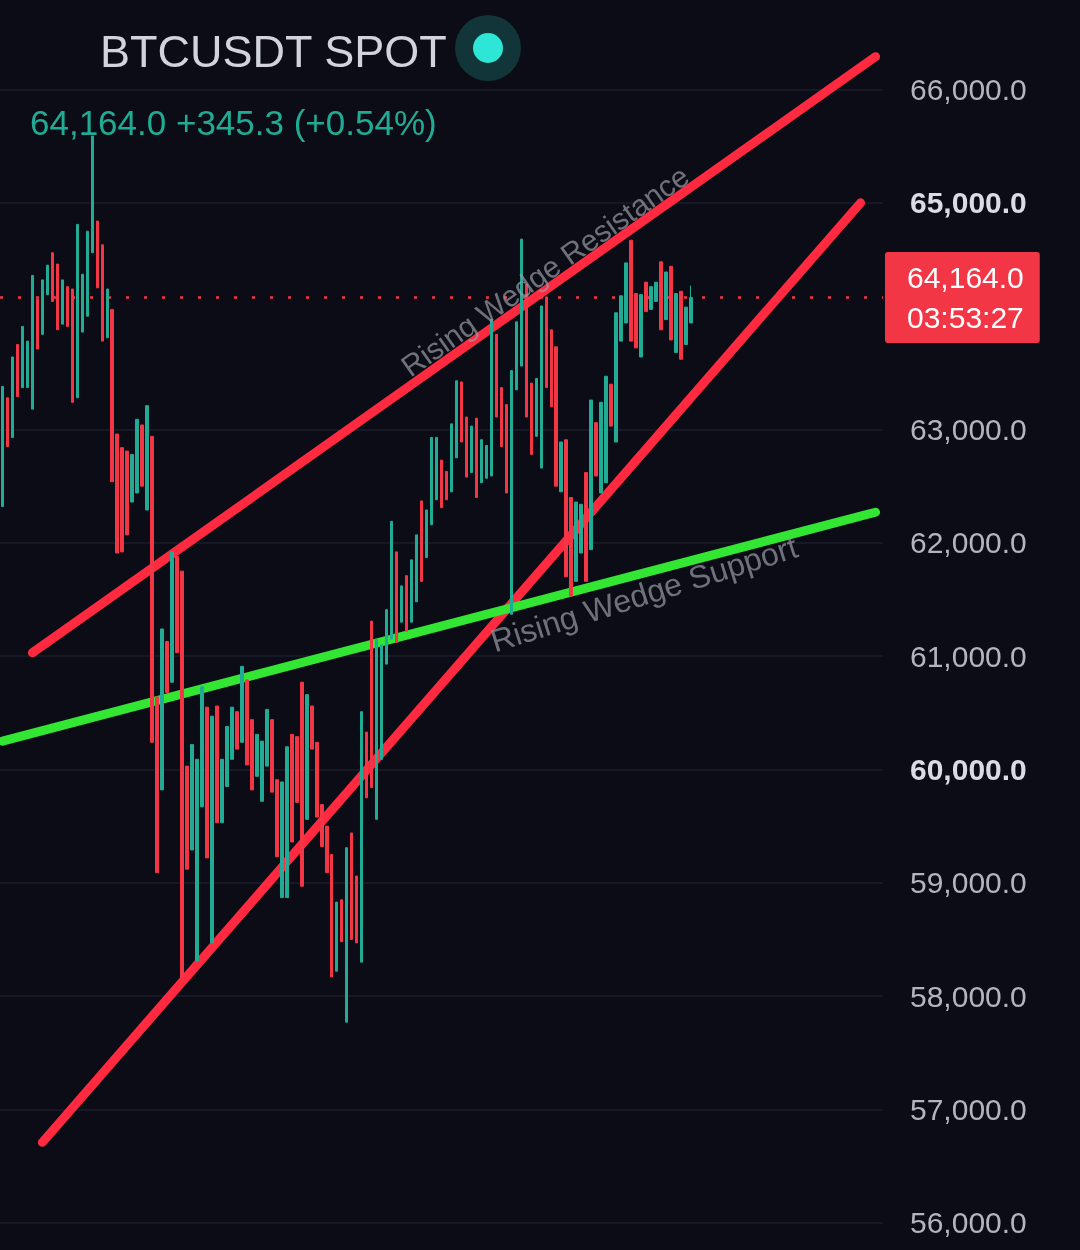  Describe the element at coordinates (968, 769) in the screenshot. I see `y-tick-label: 60,000.0` at that location.